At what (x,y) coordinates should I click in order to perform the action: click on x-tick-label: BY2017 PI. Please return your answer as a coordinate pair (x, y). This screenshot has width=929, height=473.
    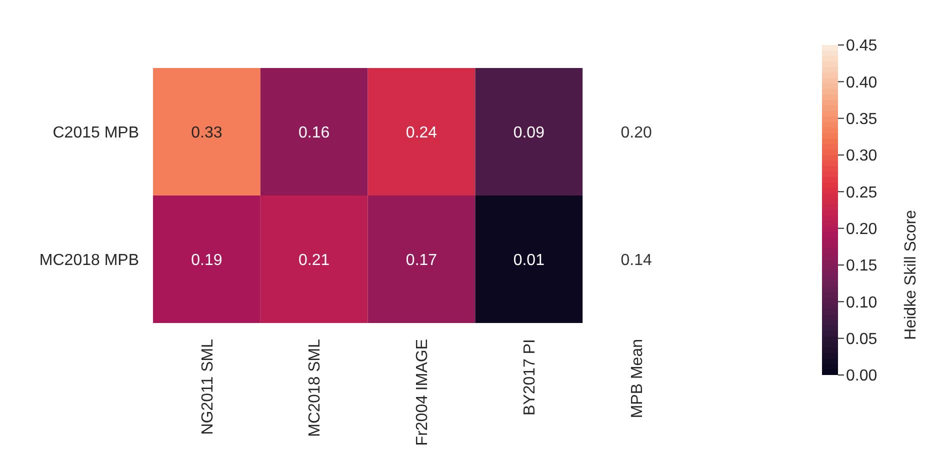
    Looking at the image, I should click on (530, 377).